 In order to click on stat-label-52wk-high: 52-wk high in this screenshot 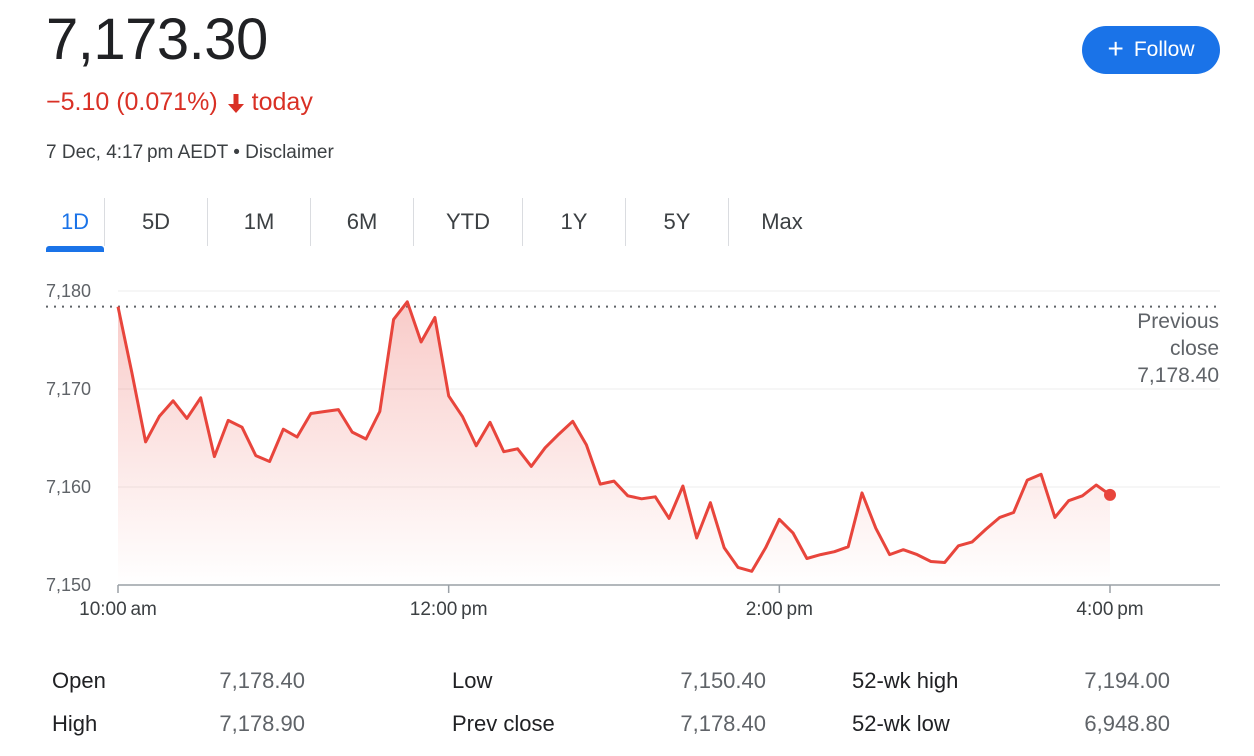, I will do `click(905, 680)`.